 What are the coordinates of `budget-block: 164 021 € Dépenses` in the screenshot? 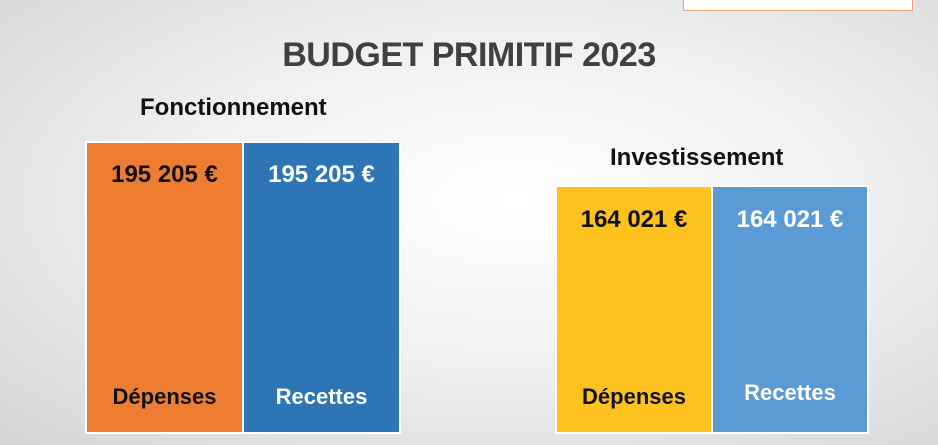 It's located at (634, 309).